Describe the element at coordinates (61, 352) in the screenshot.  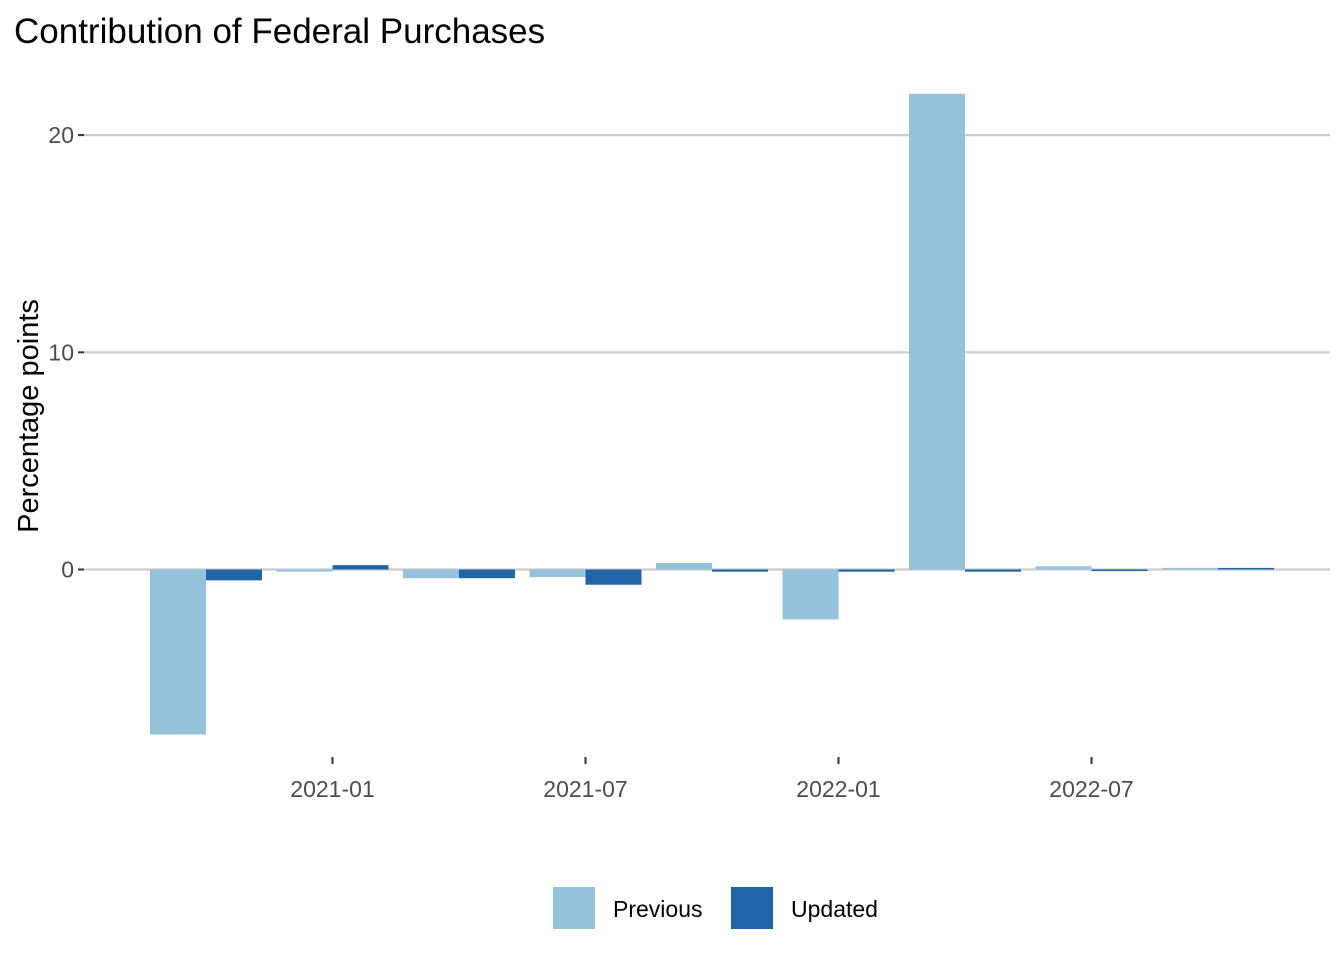
I see `y-tick-label-10: 10` at that location.